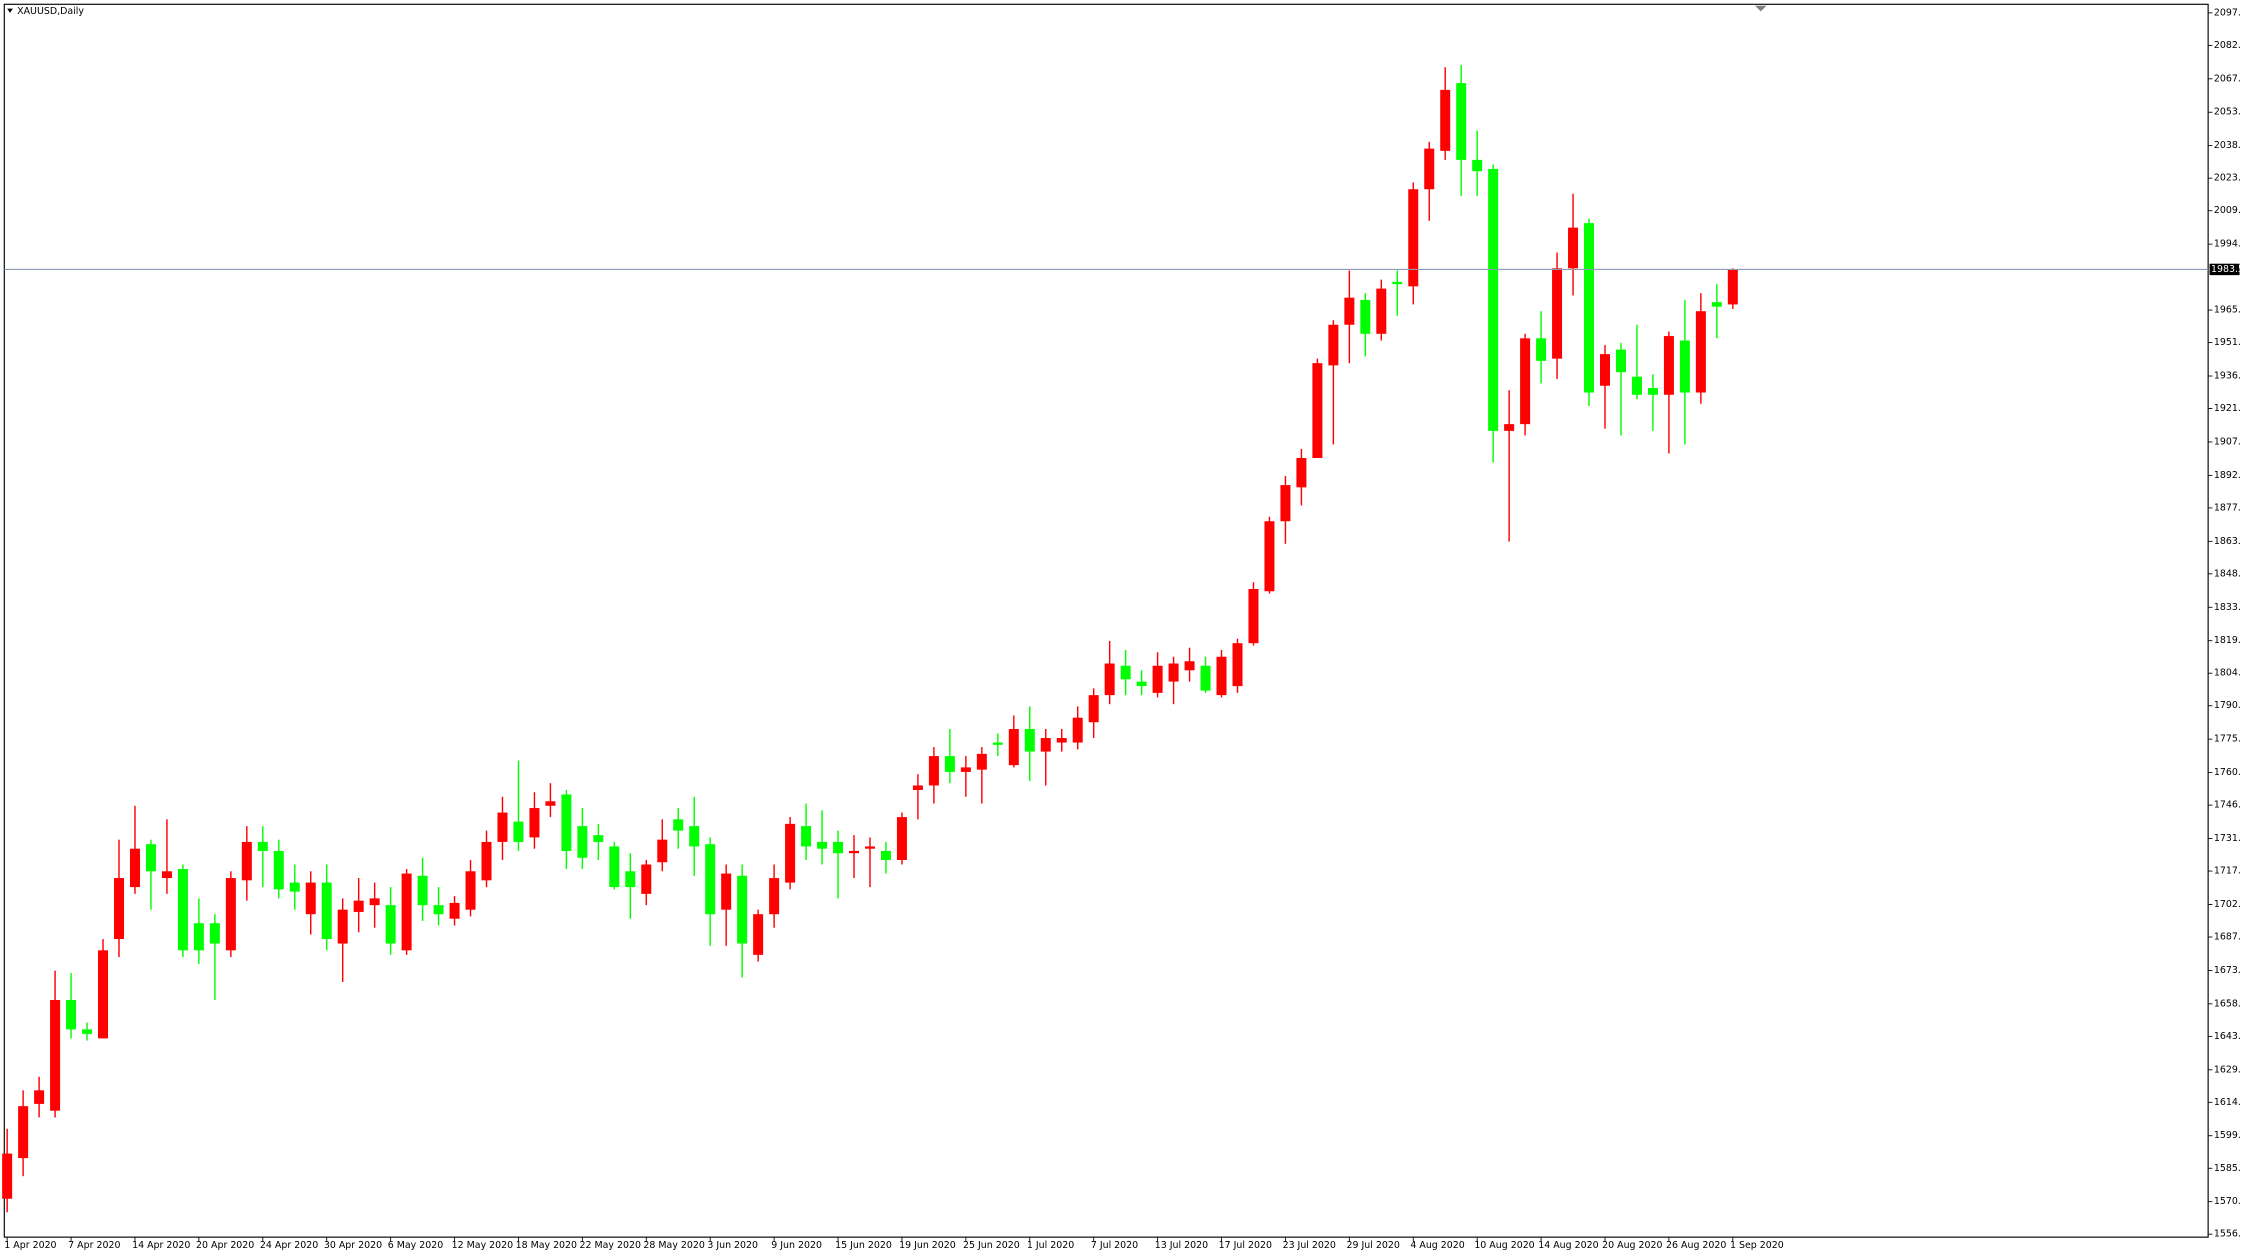 The width and height of the screenshot is (2241, 1260). I want to click on chart-title: XAUUSD,Daily, so click(50, 11).